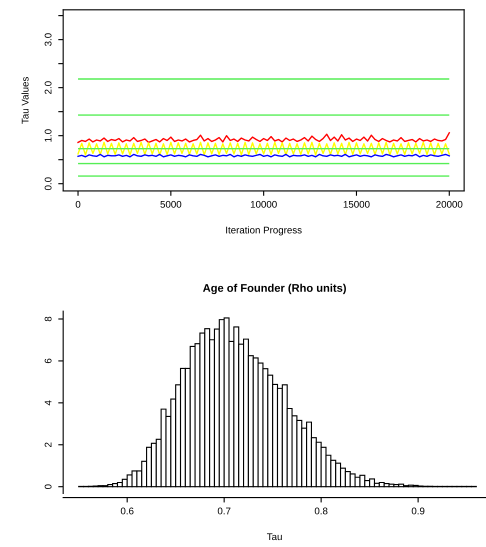 This screenshot has height=547, width=486. I want to click on y-tick-label: 2.0, so click(48, 87).